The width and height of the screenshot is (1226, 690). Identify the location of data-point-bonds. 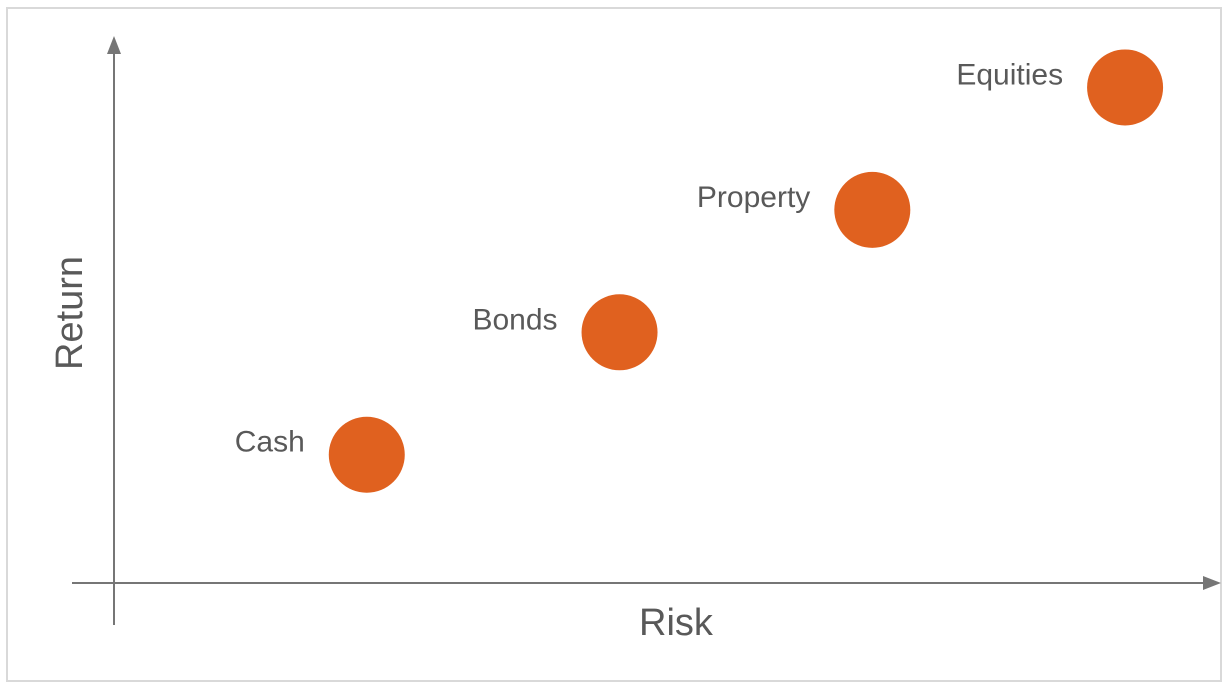
(619, 332).